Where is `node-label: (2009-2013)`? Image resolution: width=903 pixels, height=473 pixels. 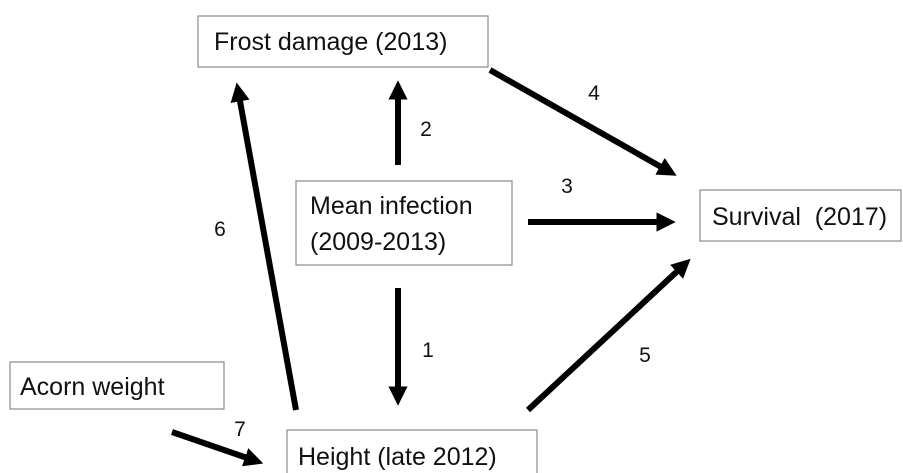 node-label: (2009-2013) is located at coordinates (378, 242).